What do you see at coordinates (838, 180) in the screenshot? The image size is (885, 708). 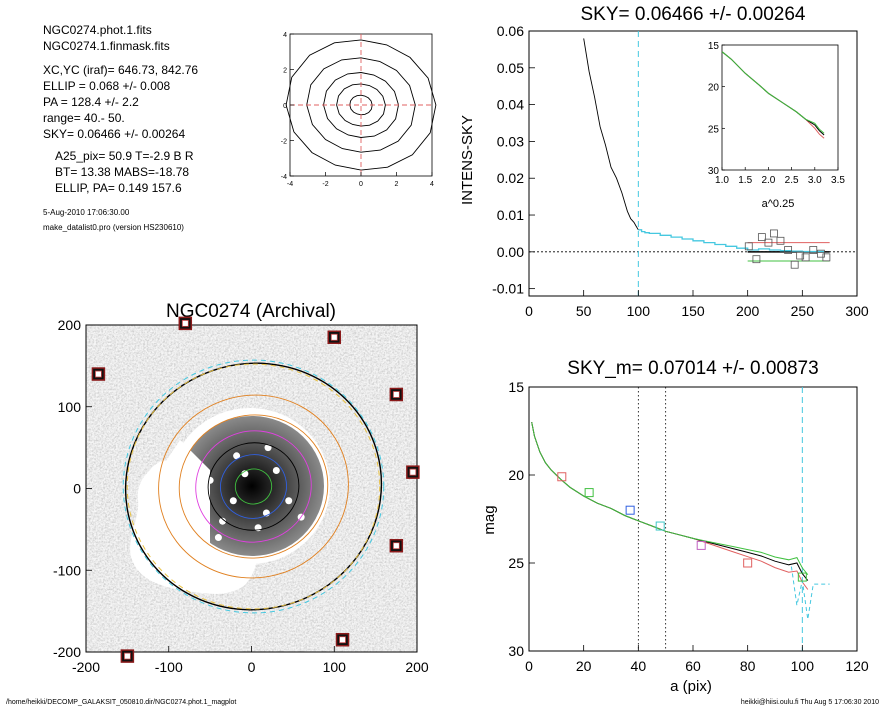 I see `inset-xtick-label: 3.5` at bounding box center [838, 180].